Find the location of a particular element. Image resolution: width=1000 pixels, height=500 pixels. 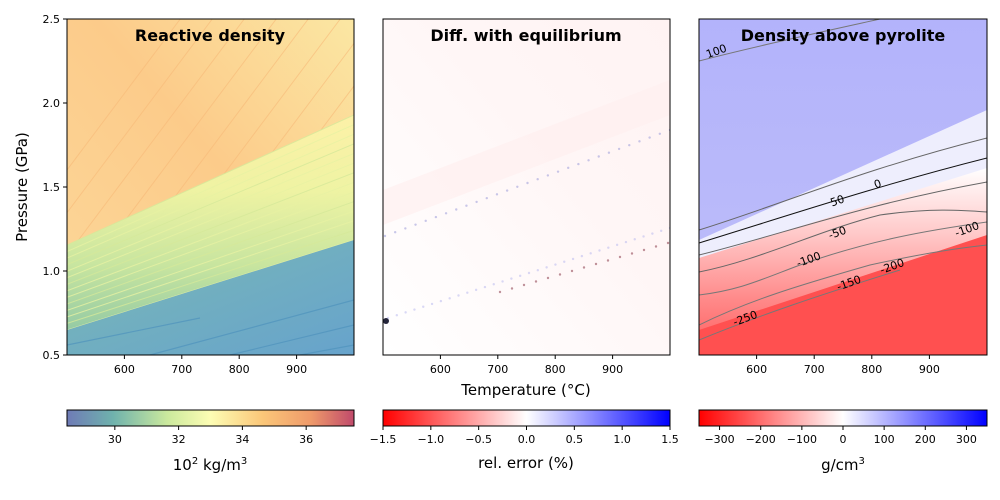

colorbar-tick-label: 200 is located at coordinates (925, 439).